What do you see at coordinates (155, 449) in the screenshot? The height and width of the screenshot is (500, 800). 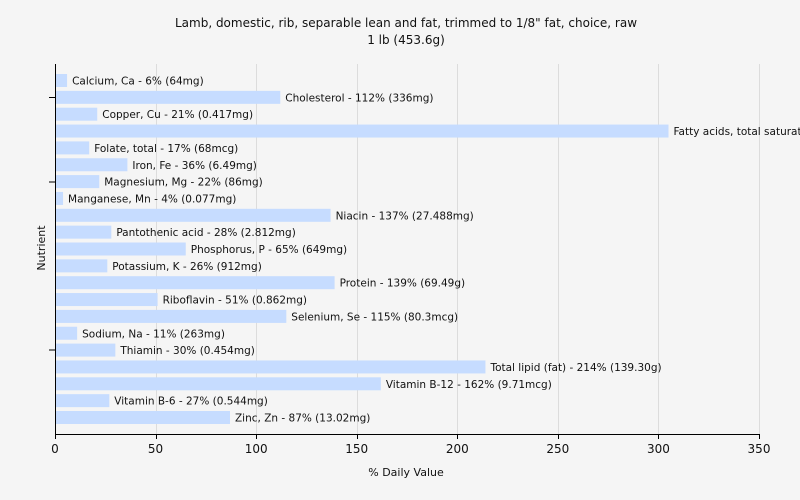 I see `x-tick-label: 50` at bounding box center [155, 449].